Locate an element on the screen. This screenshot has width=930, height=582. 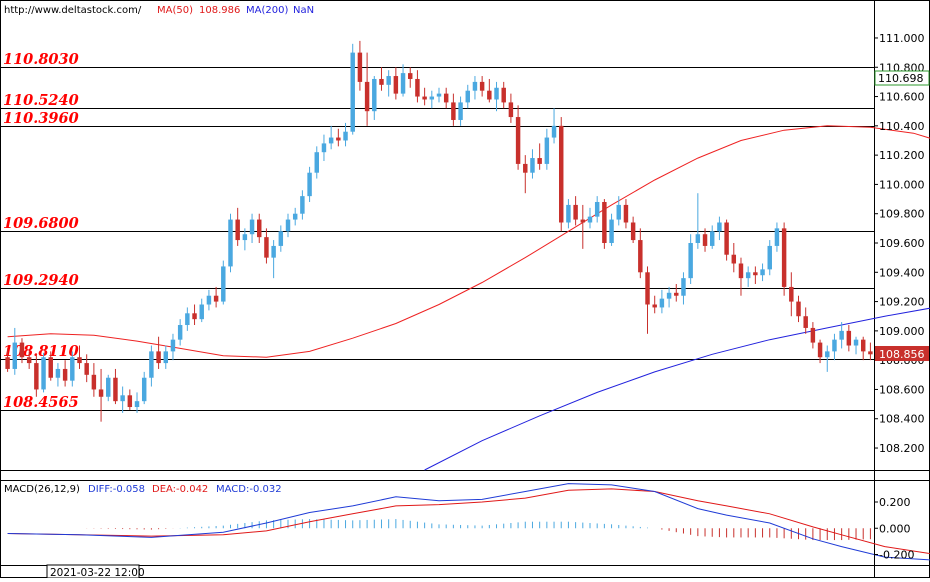
price-tick-label: 110.600 is located at coordinates (902, 97).